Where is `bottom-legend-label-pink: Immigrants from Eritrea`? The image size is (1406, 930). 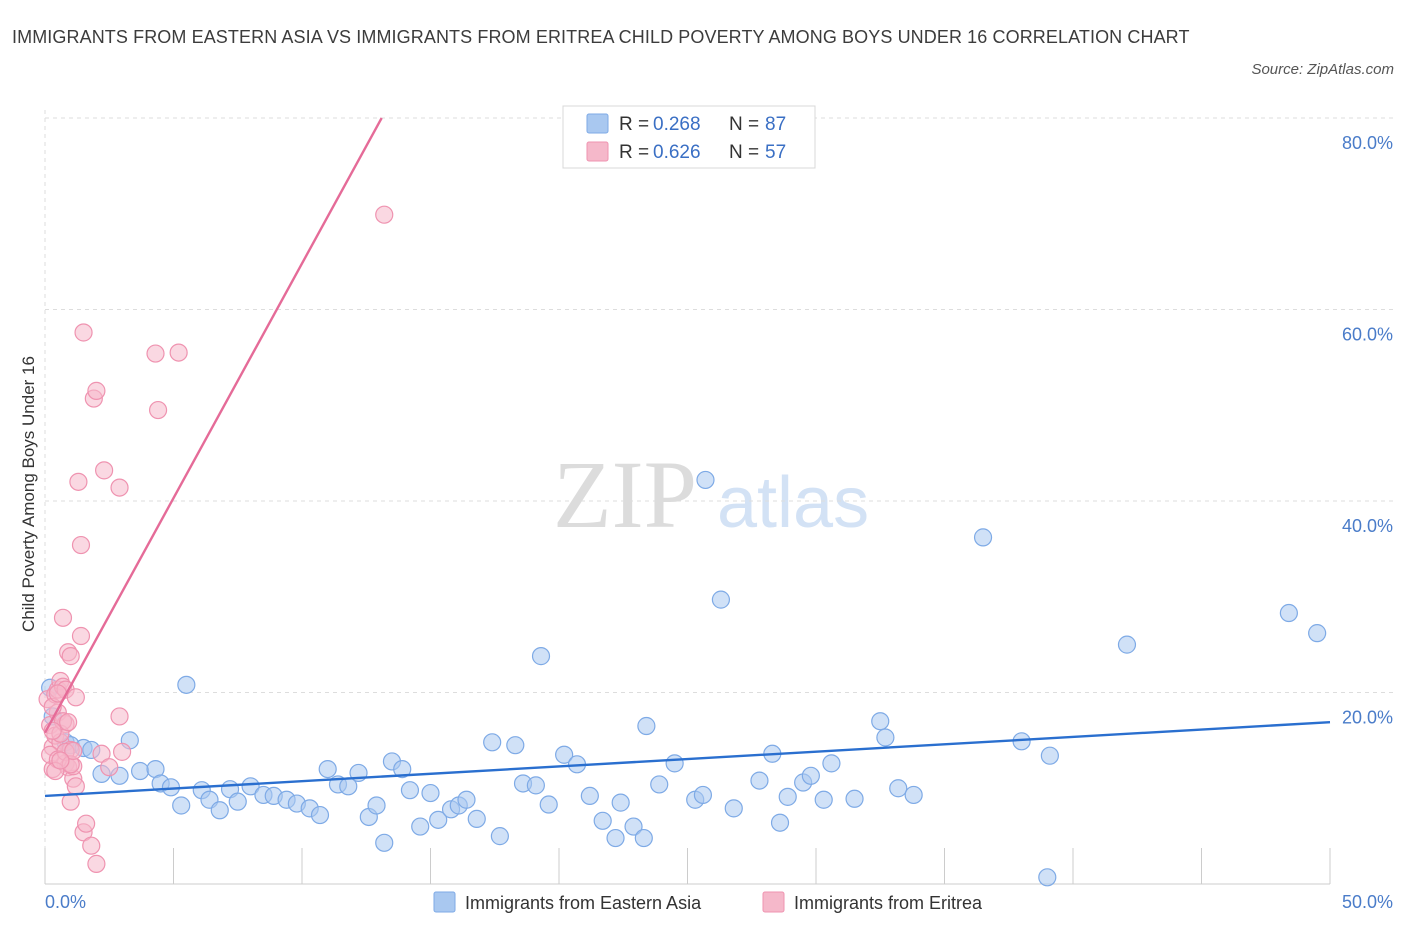
bottom-legend-label-pink: Immigrants from Eritrea is located at coordinates (888, 903).